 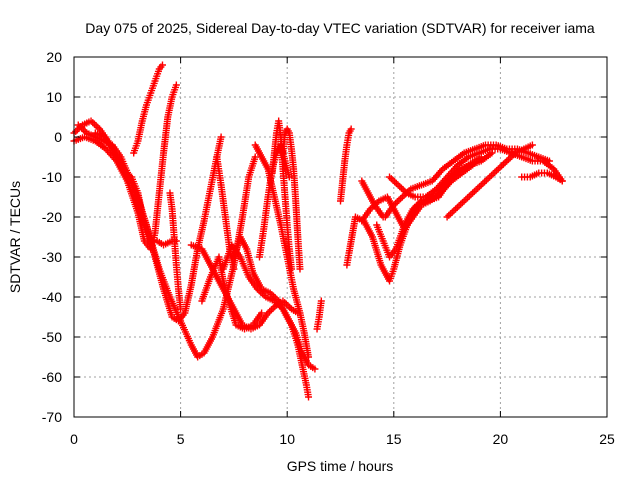 What do you see at coordinates (52, 177) in the screenshot?
I see `y-tick-label: -10` at bounding box center [52, 177].